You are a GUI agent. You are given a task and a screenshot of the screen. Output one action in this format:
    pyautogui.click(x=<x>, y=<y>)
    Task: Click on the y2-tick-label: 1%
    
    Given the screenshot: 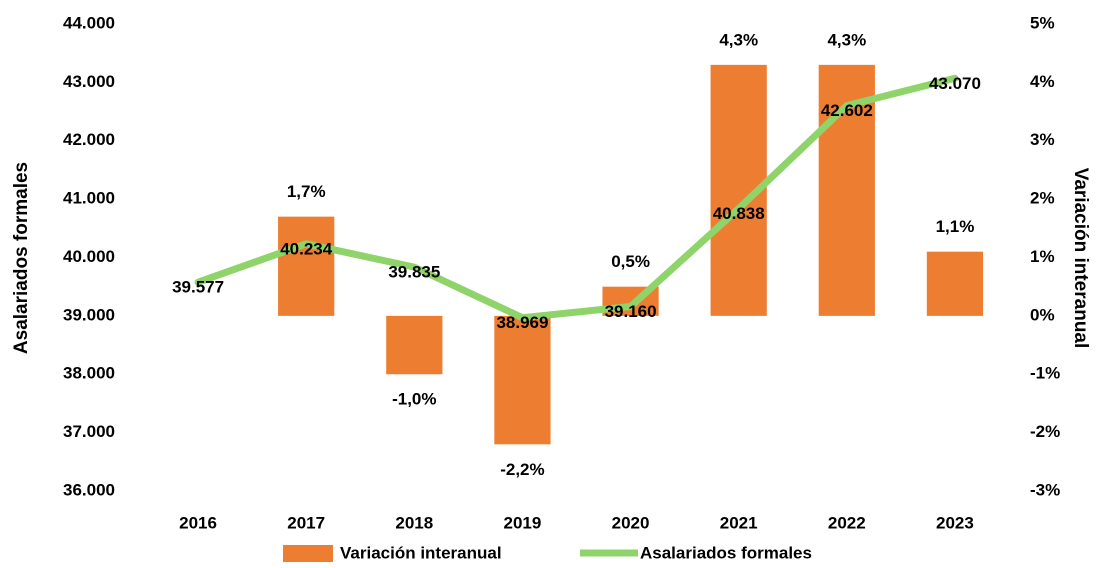 What is the action you would take?
    pyautogui.click(x=1042, y=256)
    